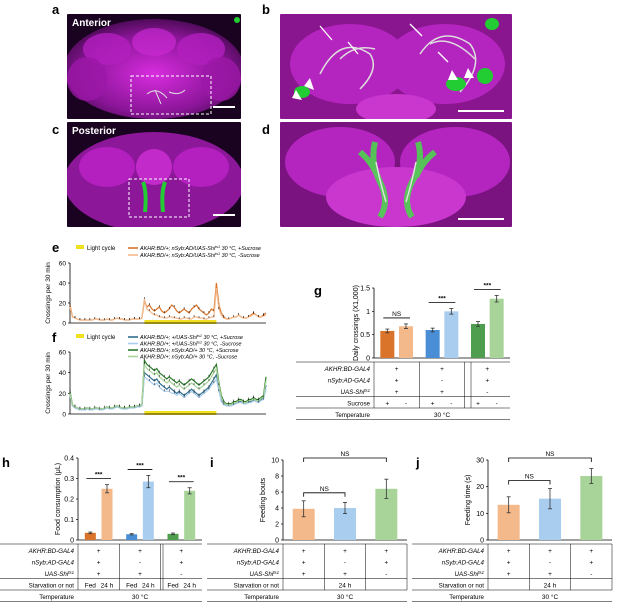  Describe the element at coordinates (56, 247) in the screenshot. I see `panel-e-letter: e` at that location.